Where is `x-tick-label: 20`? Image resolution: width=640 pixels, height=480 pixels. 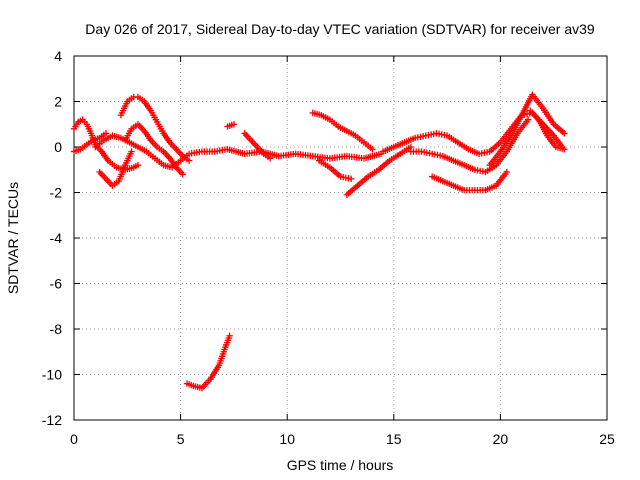 x-tick-label: 20 is located at coordinates (501, 439).